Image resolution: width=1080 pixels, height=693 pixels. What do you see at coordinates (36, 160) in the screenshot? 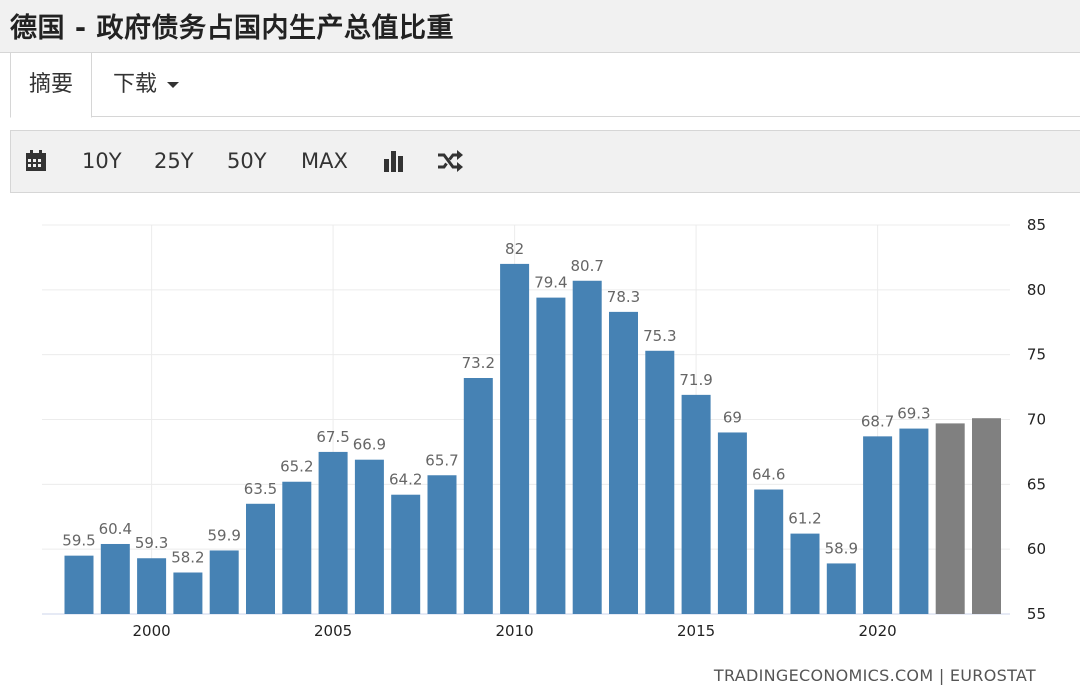
I see `calendar-icon` at bounding box center [36, 160].